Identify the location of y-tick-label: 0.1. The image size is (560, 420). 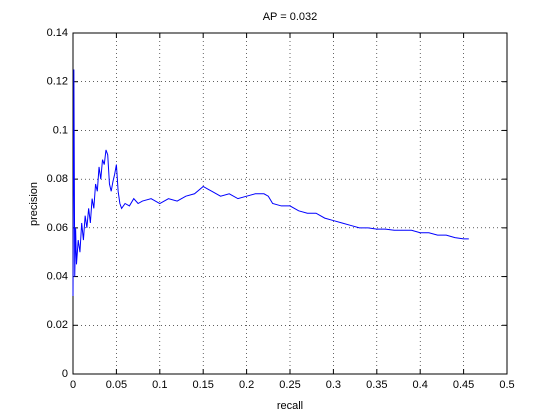
(60, 130).